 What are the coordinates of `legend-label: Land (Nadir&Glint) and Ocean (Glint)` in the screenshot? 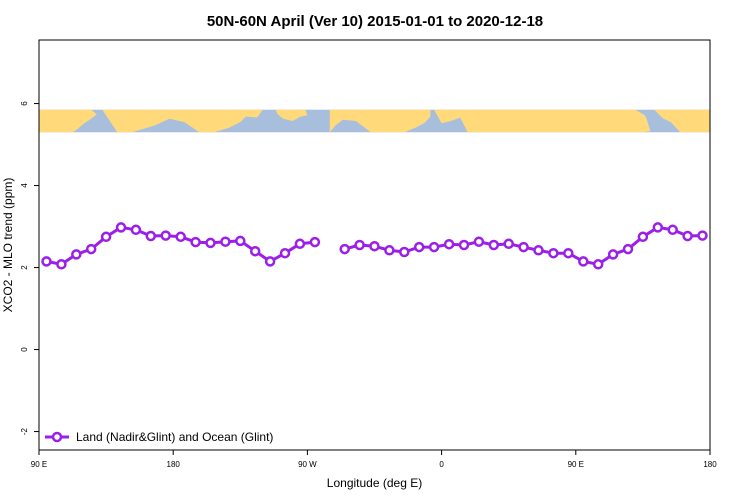 It's located at (174, 437).